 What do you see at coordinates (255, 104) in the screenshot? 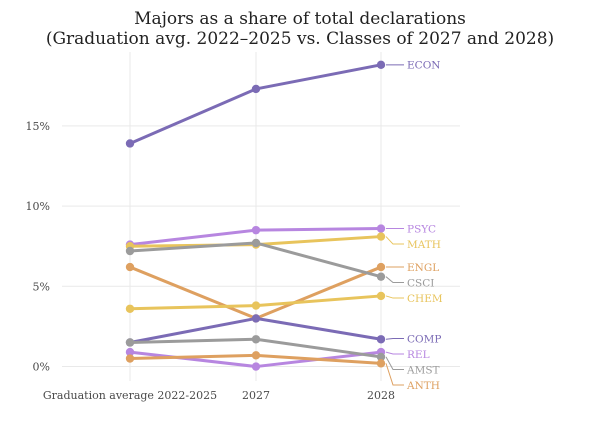
I see `series-econ` at bounding box center [255, 104].